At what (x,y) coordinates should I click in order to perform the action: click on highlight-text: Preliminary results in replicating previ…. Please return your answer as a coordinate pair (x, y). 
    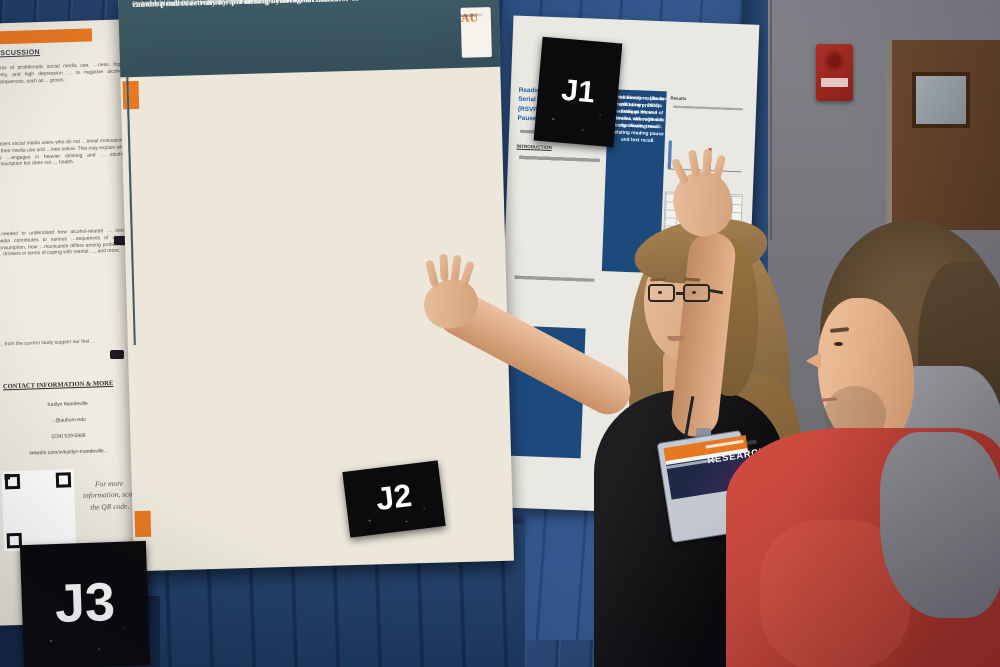
    Looking at the image, I should click on (638, 119).